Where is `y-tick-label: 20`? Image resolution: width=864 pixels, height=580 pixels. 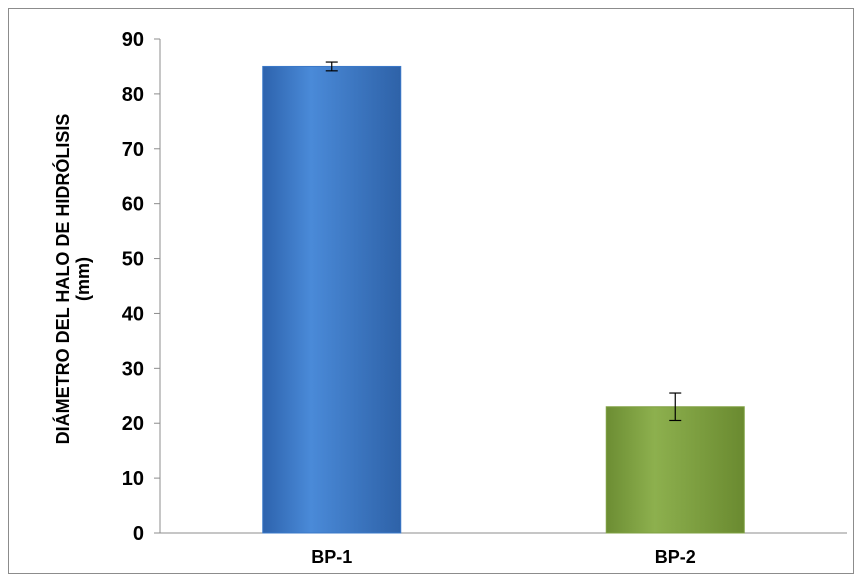 y-tick-label: 20 is located at coordinates (133, 424).